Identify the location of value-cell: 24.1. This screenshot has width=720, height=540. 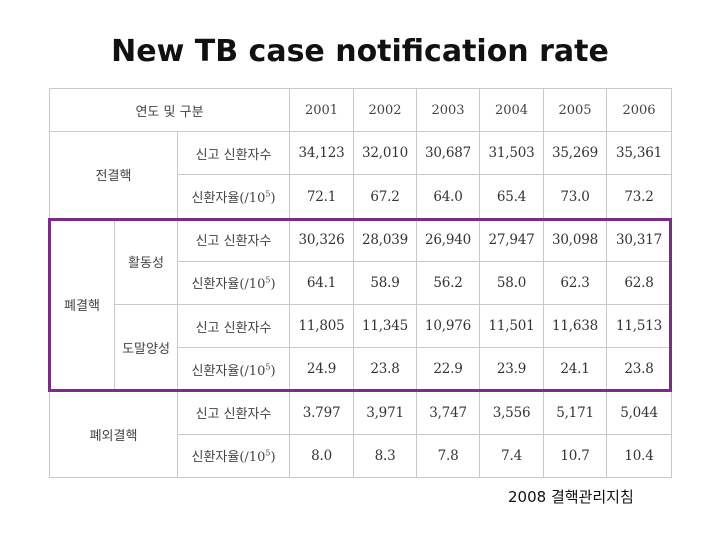
(575, 369).